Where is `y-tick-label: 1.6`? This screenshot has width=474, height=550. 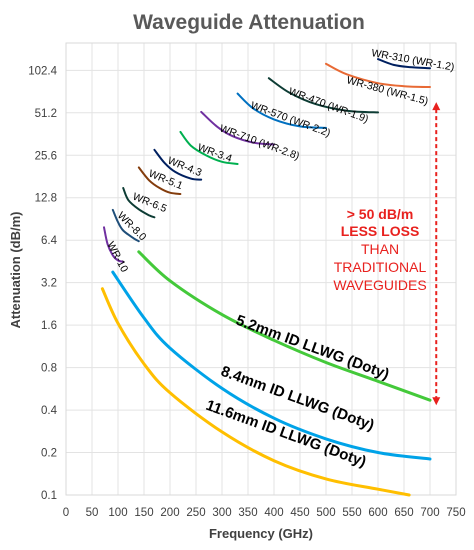 y-tick-label: 1.6 is located at coordinates (49, 326).